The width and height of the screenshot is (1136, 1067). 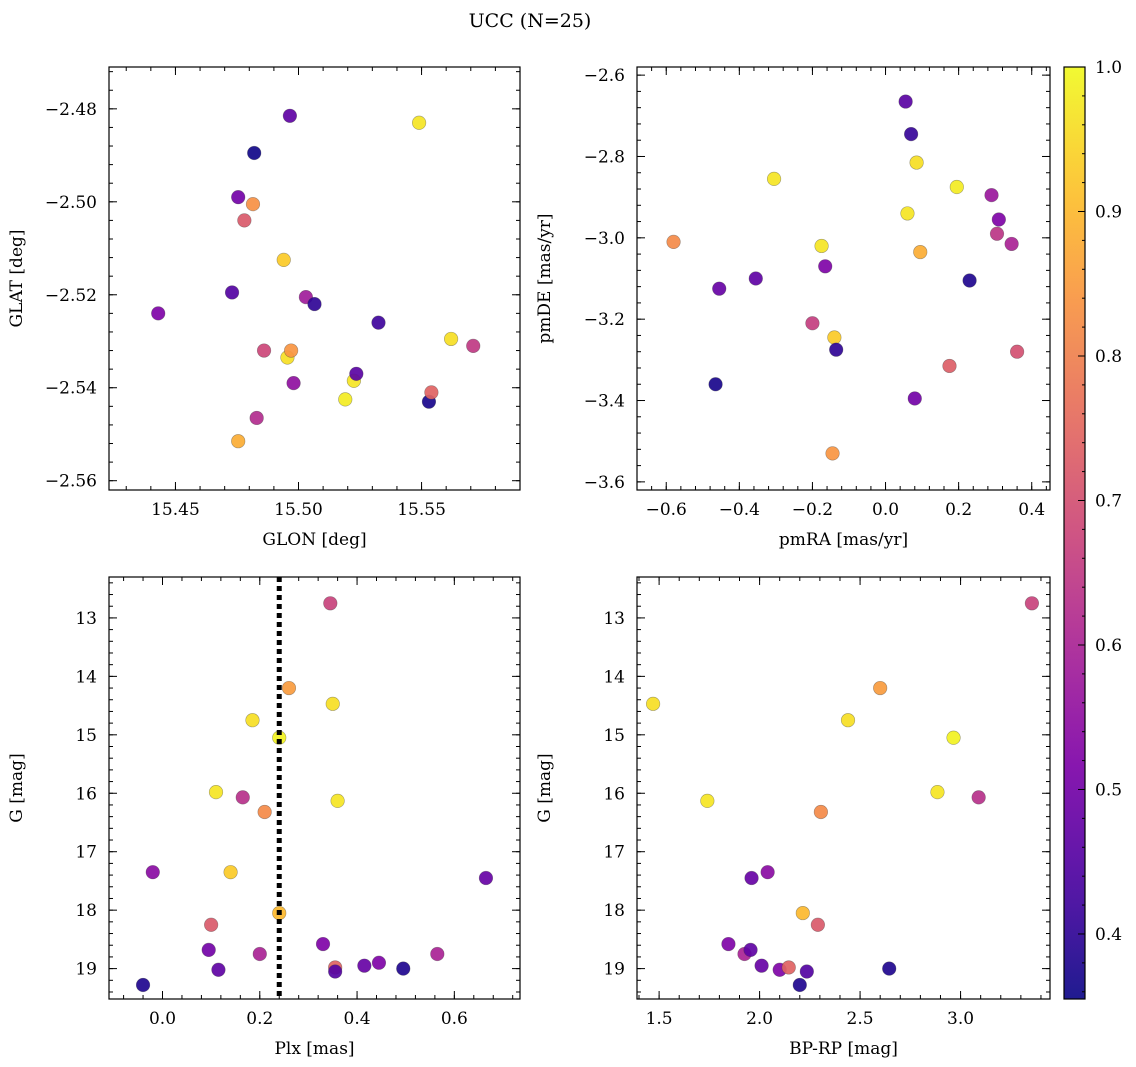 What do you see at coordinates (1108, 357) in the screenshot?
I see `colorbar-tick-label: 0.8` at bounding box center [1108, 357].